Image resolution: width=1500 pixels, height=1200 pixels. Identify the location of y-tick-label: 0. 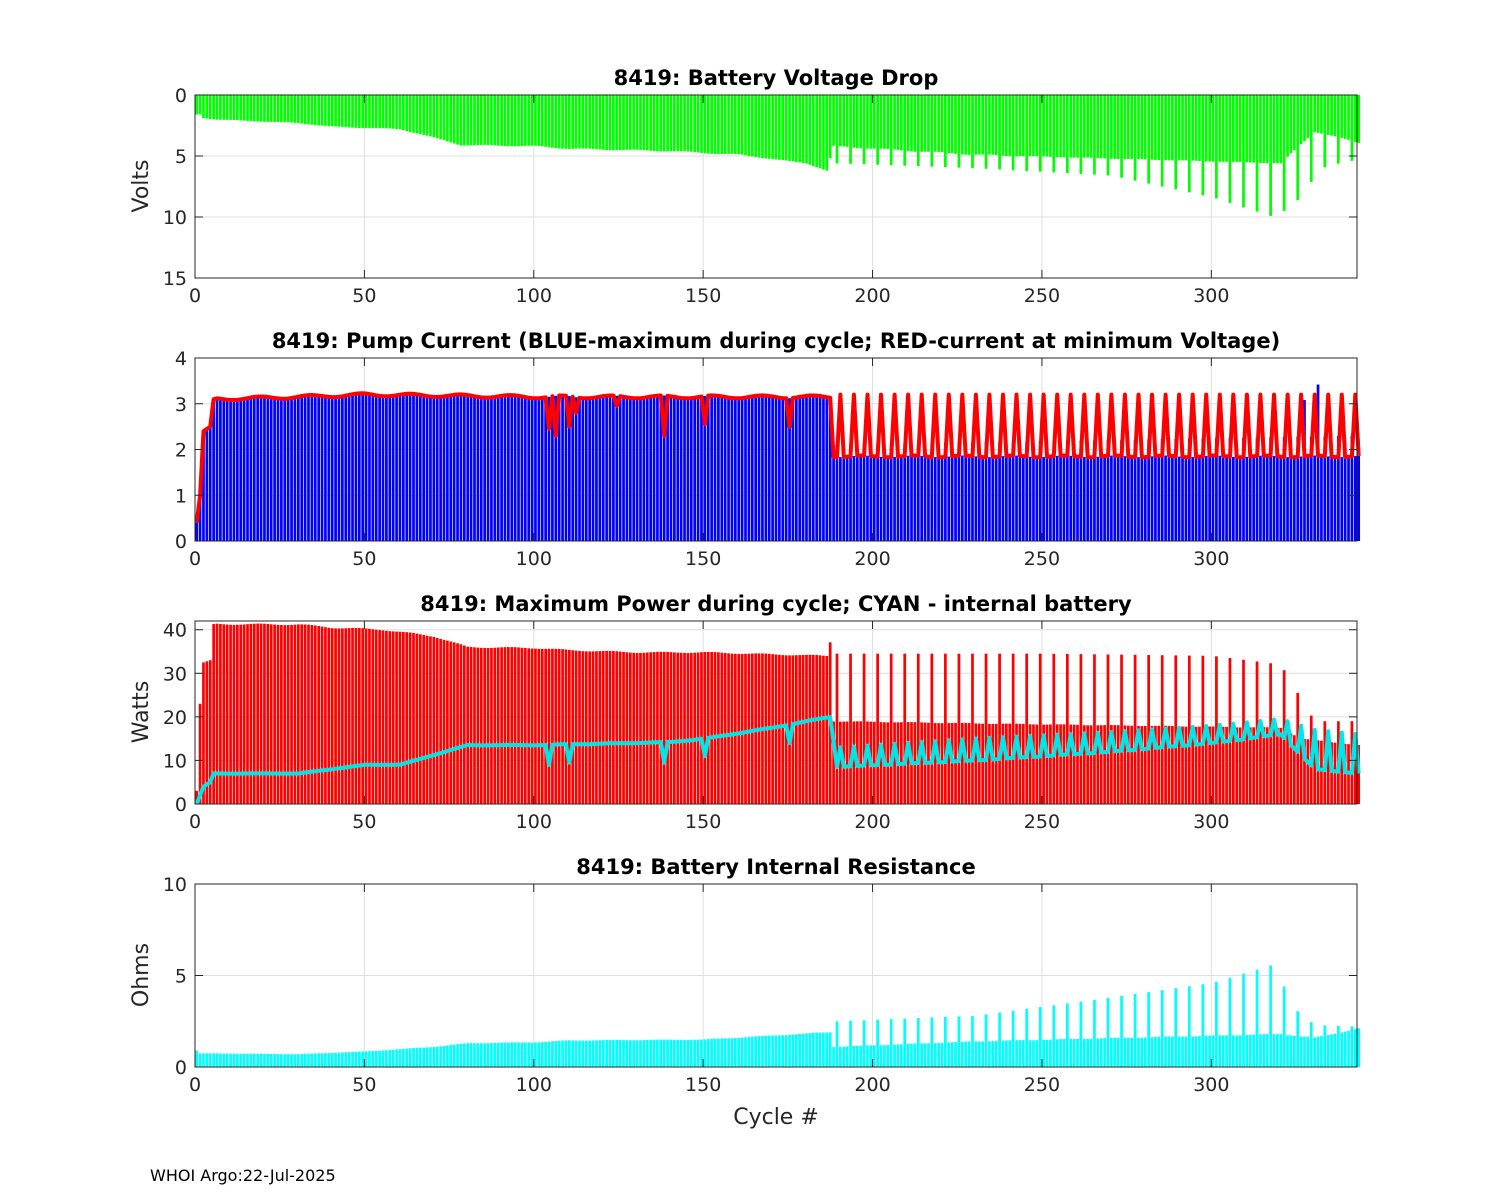
(181, 805).